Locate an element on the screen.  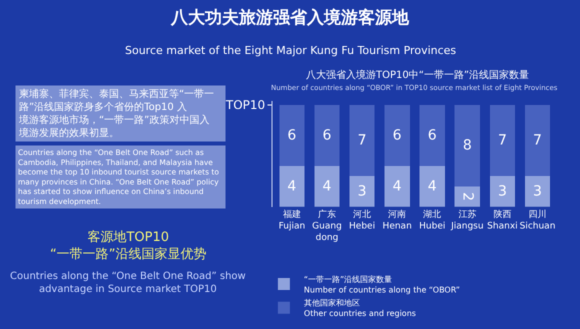
chart-title: 八大功夫旅游强省入境游客源地 is located at coordinates (290, 18).